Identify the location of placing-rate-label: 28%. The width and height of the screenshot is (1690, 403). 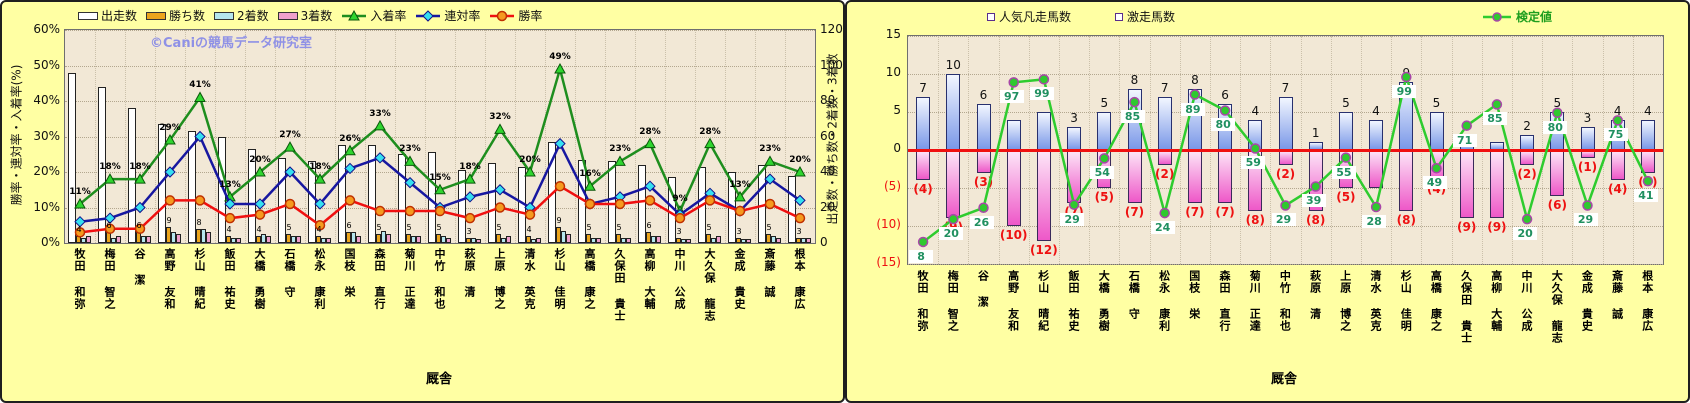
(650, 131).